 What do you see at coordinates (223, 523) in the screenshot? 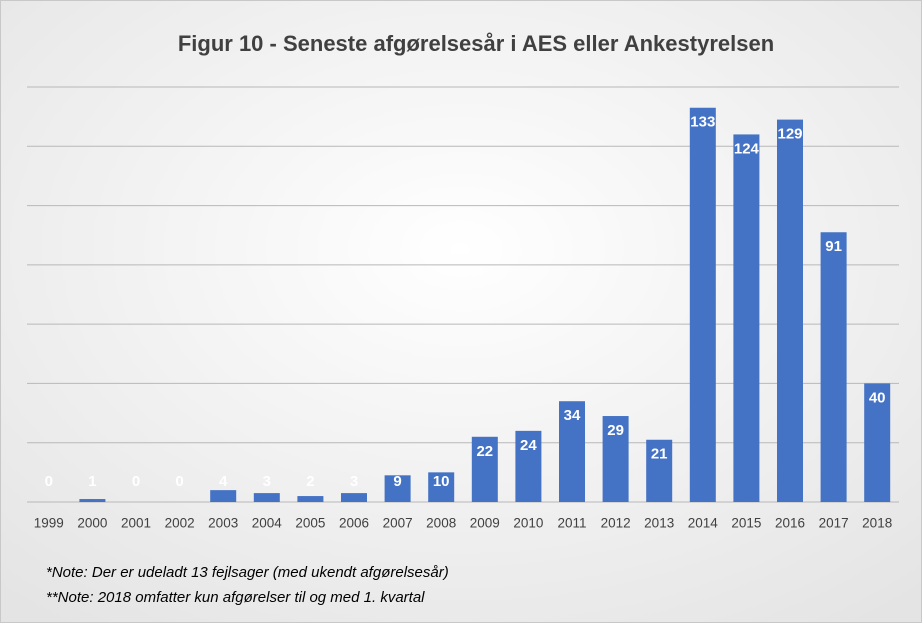
I see `x-tick-label: 2003` at bounding box center [223, 523].